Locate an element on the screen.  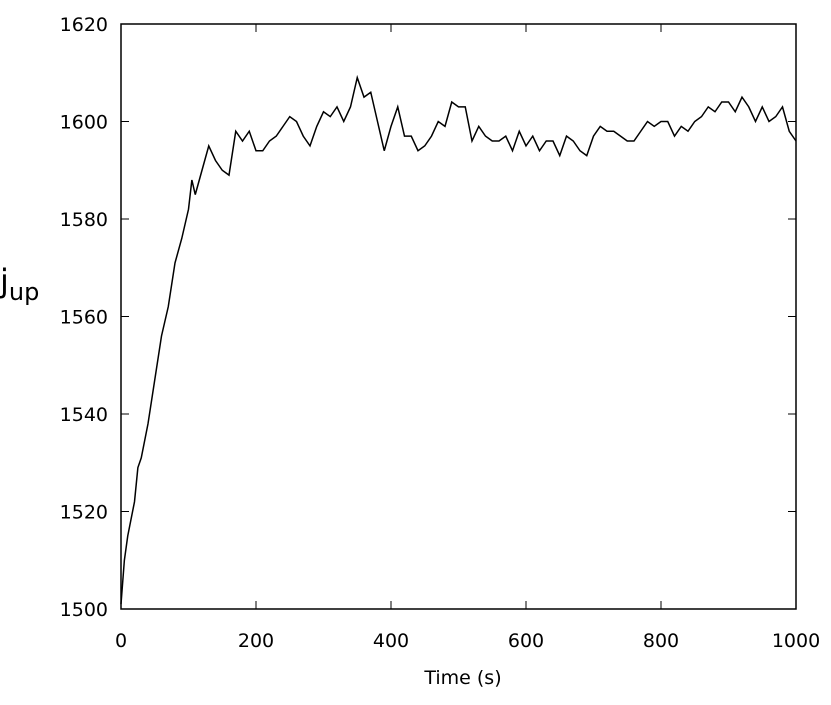
x-axis-label: Time (s) is located at coordinates (462, 678).